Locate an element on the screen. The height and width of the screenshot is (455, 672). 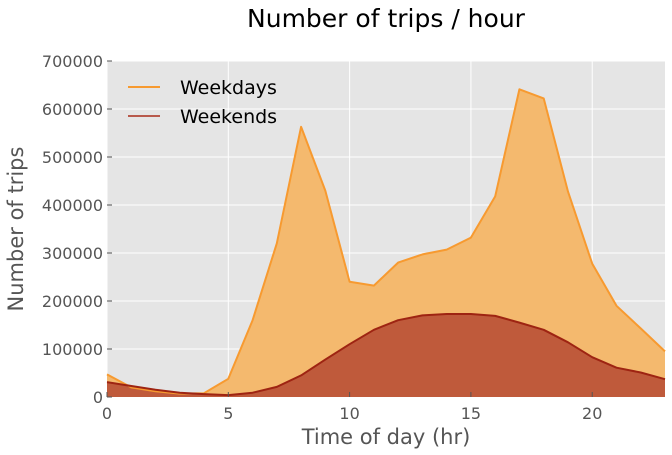
legend-label-weekends: Weekends is located at coordinates (228, 117).